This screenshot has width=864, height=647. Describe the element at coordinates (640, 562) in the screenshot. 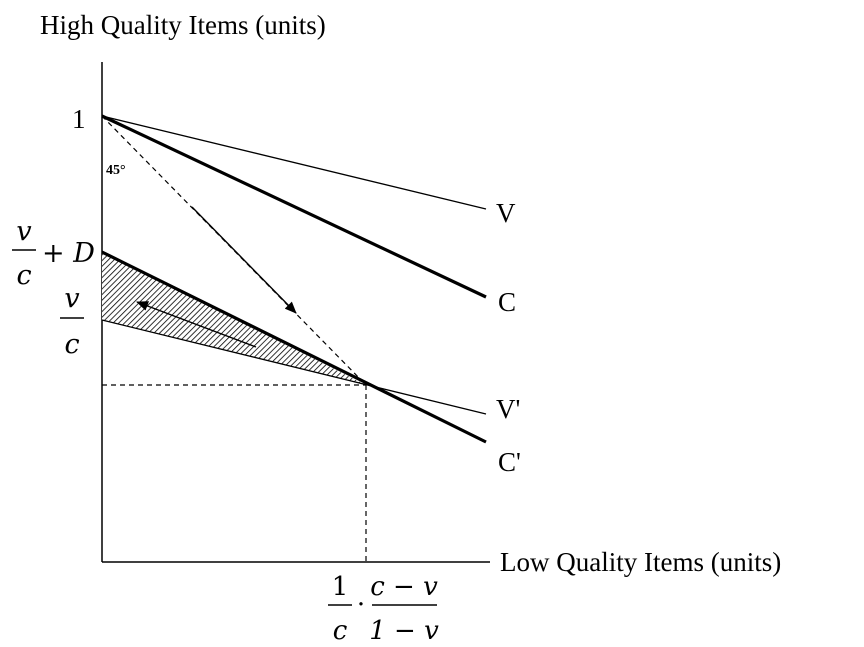

I see `x-axis-title: Low Quality Items (units)` at that location.